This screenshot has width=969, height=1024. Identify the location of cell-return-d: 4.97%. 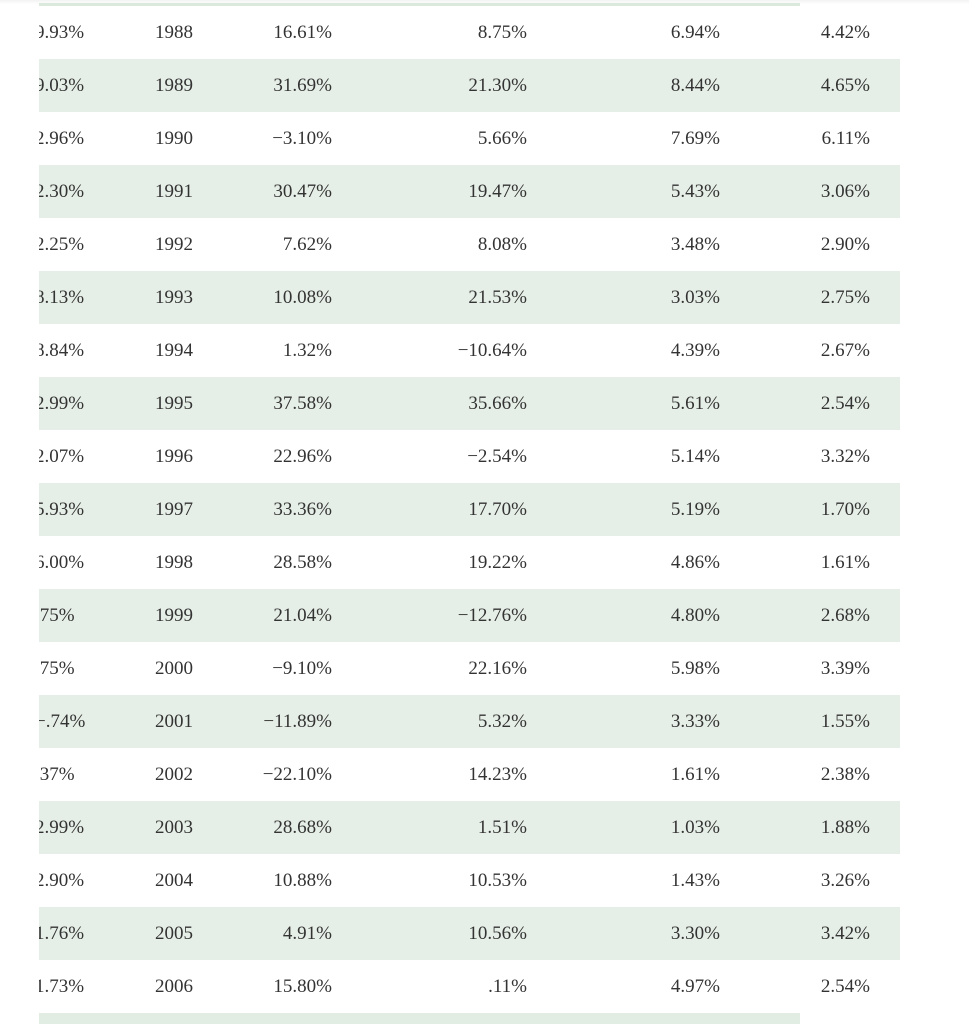
(695, 986).